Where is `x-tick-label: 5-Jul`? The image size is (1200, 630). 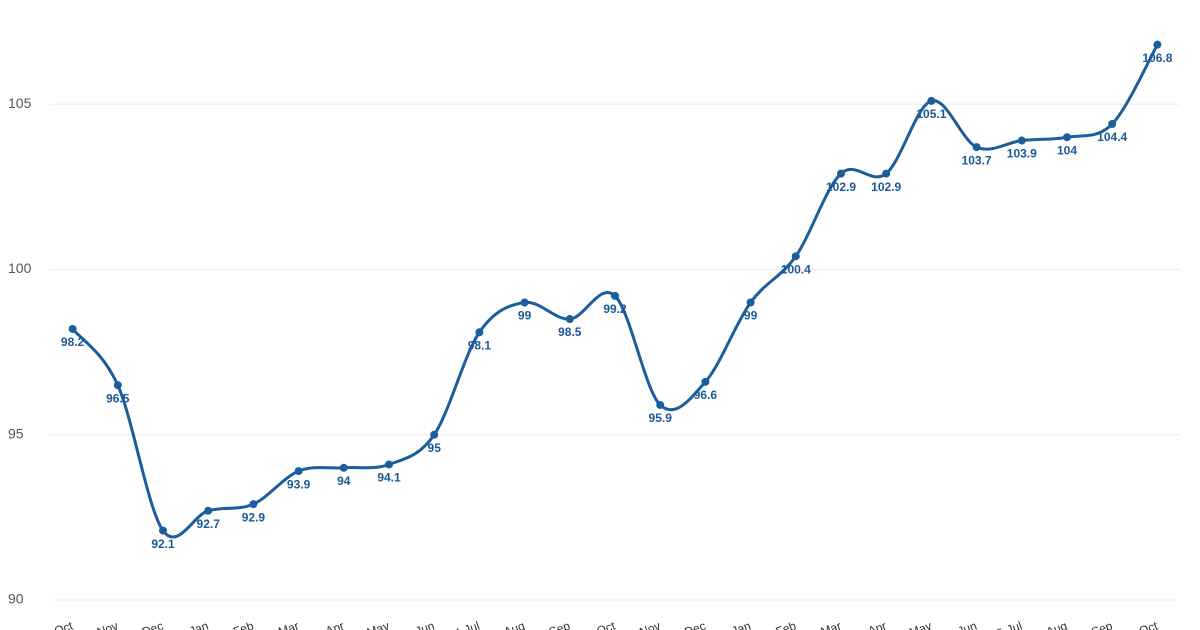 x-tick-label: 5-Jul is located at coordinates (1009, 624).